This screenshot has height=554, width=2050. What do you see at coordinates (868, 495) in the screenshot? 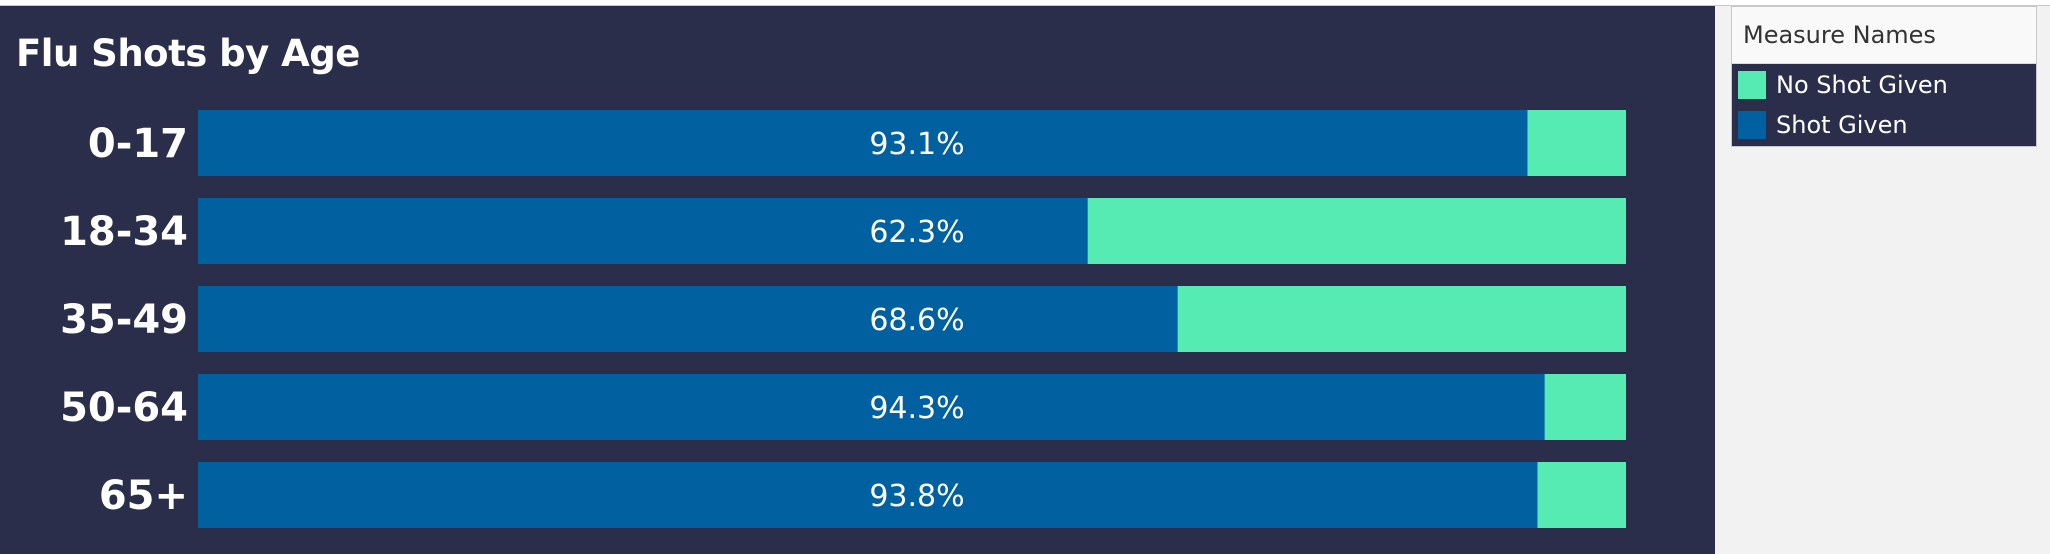
I see `bar-shot-given-65plus` at bounding box center [868, 495].